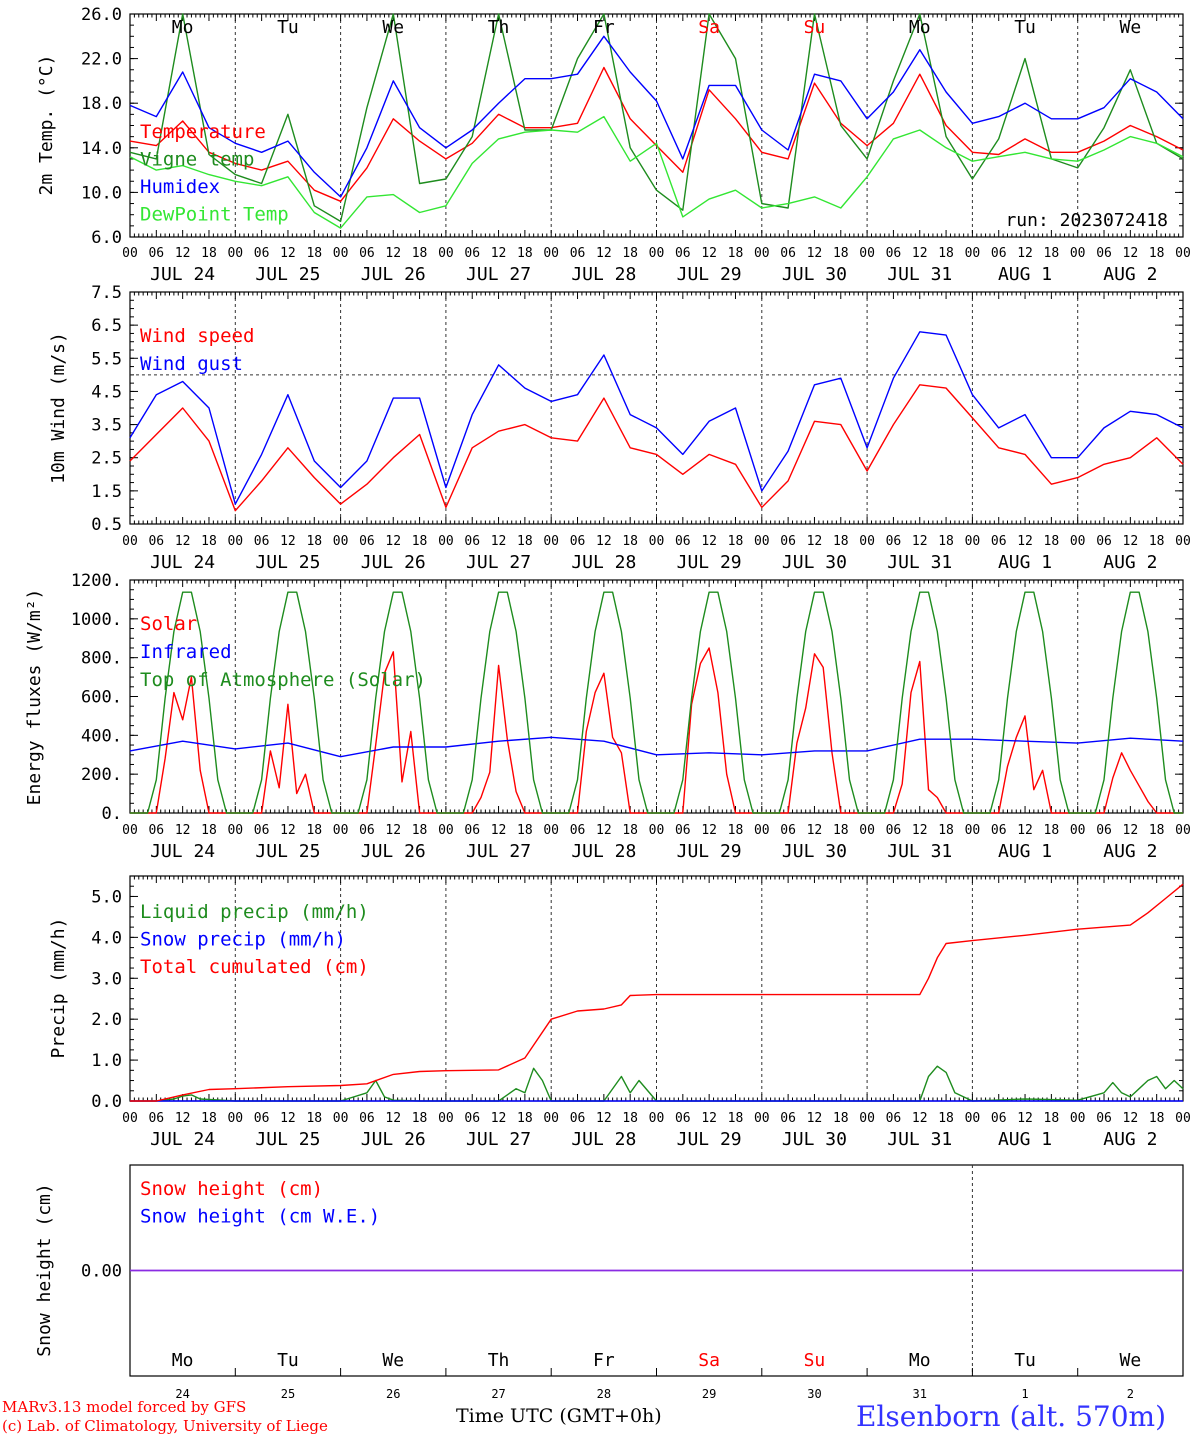 This screenshot has width=1194, height=1440. I want to click on series-line-top-of-atmosphere-solar-, so click(656, 702).